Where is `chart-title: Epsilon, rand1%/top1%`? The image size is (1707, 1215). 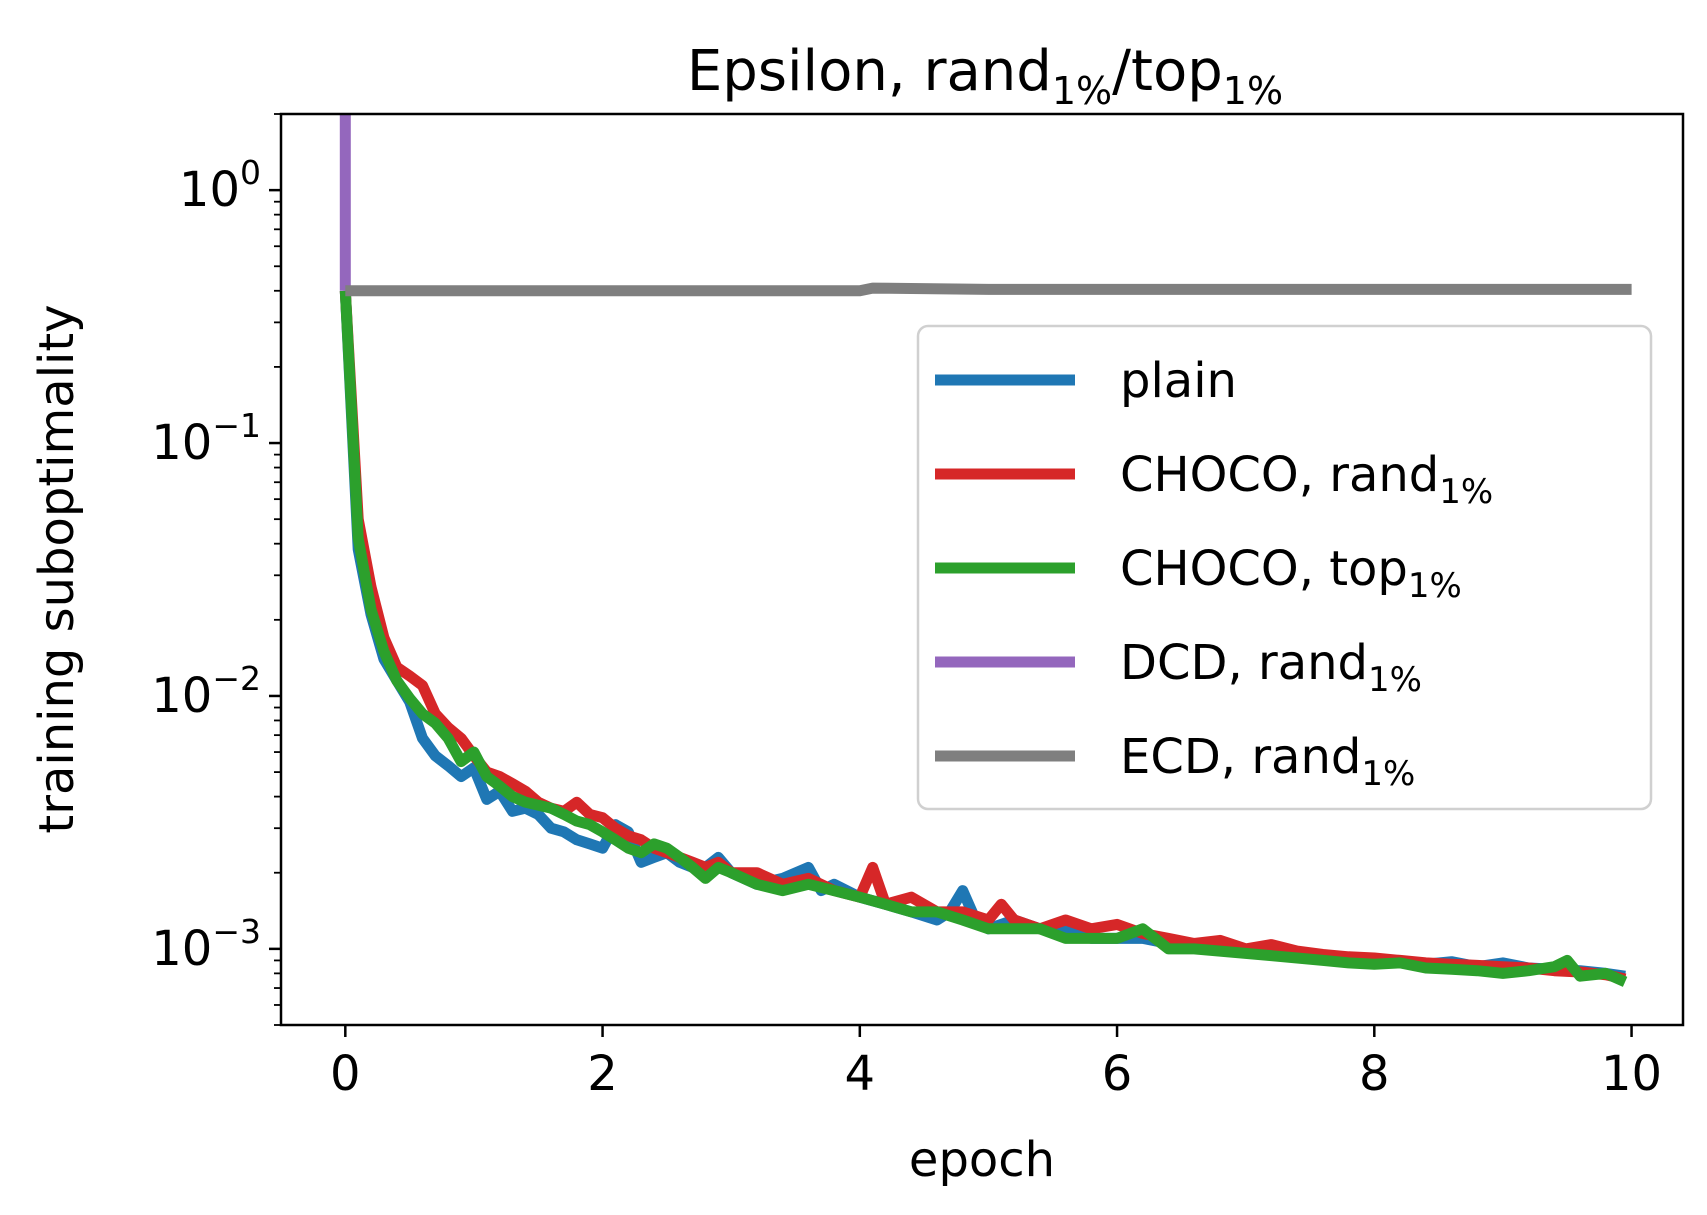
chart-title: Epsilon, rand1%/top1% is located at coordinates (985, 76).